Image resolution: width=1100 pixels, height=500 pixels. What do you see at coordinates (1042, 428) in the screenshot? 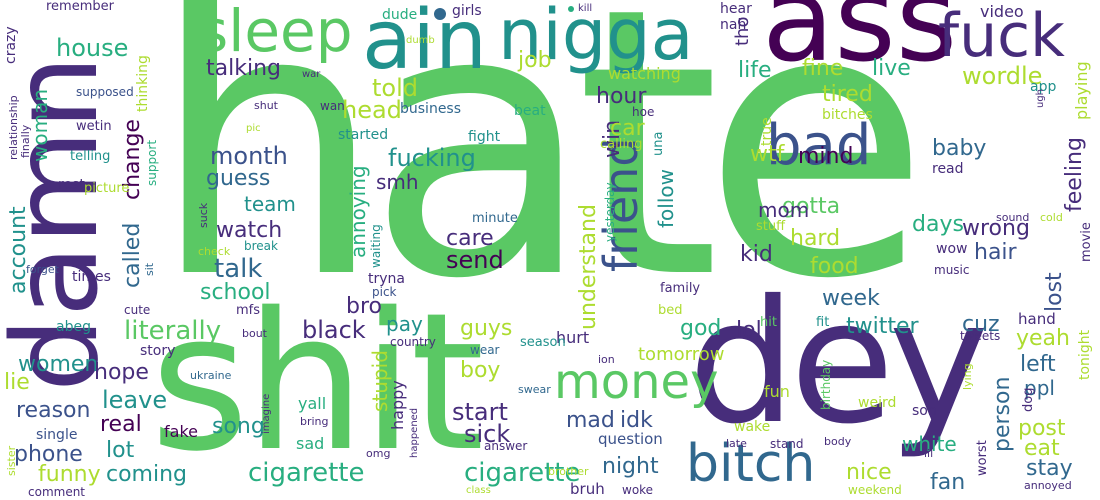
I see `word-post: post` at bounding box center [1042, 428].